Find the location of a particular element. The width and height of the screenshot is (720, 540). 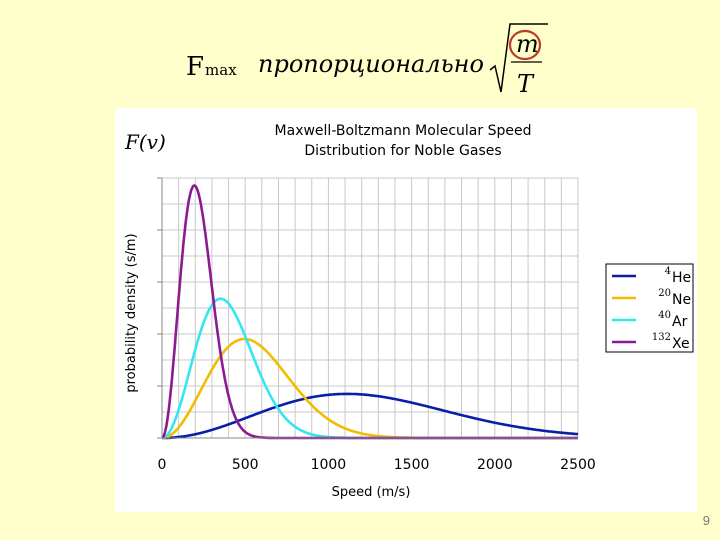

function-label: F(v) is located at coordinates (145, 142).